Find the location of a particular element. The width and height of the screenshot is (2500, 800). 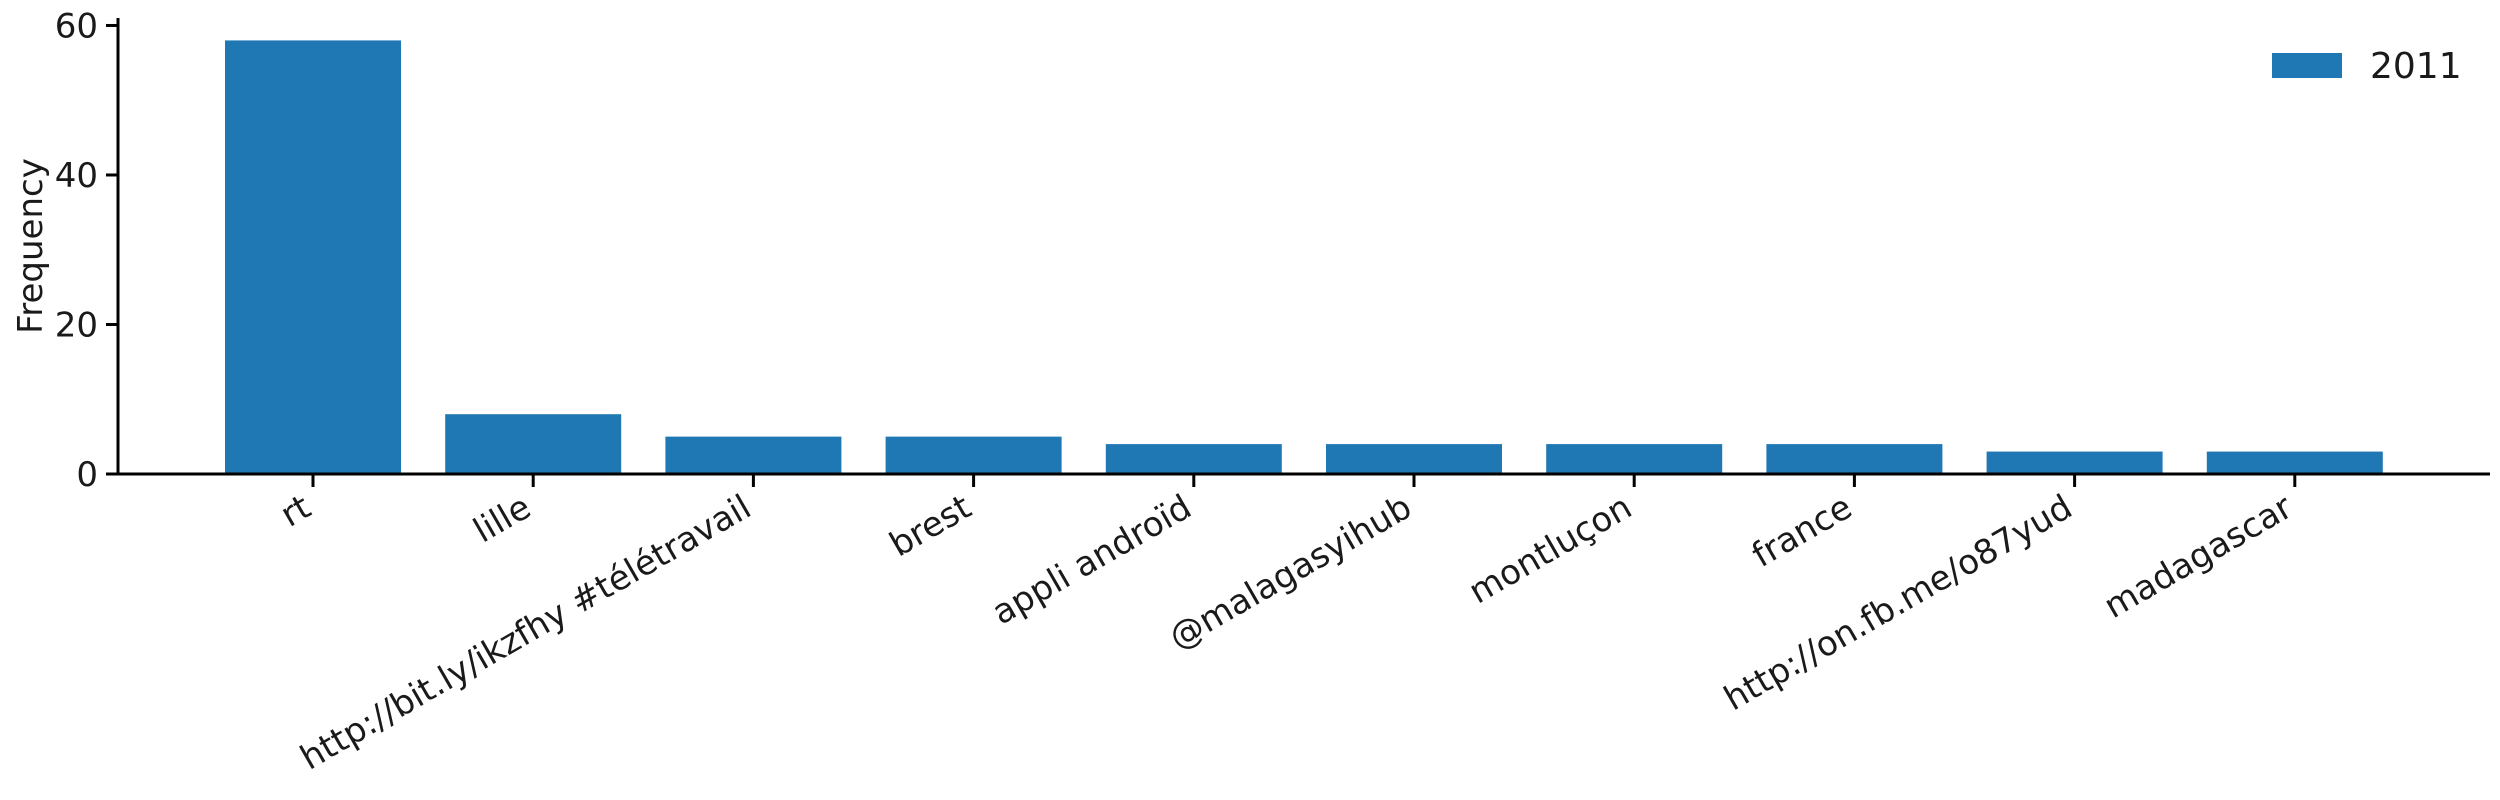

x-tick-label: brest is located at coordinates (930, 526).